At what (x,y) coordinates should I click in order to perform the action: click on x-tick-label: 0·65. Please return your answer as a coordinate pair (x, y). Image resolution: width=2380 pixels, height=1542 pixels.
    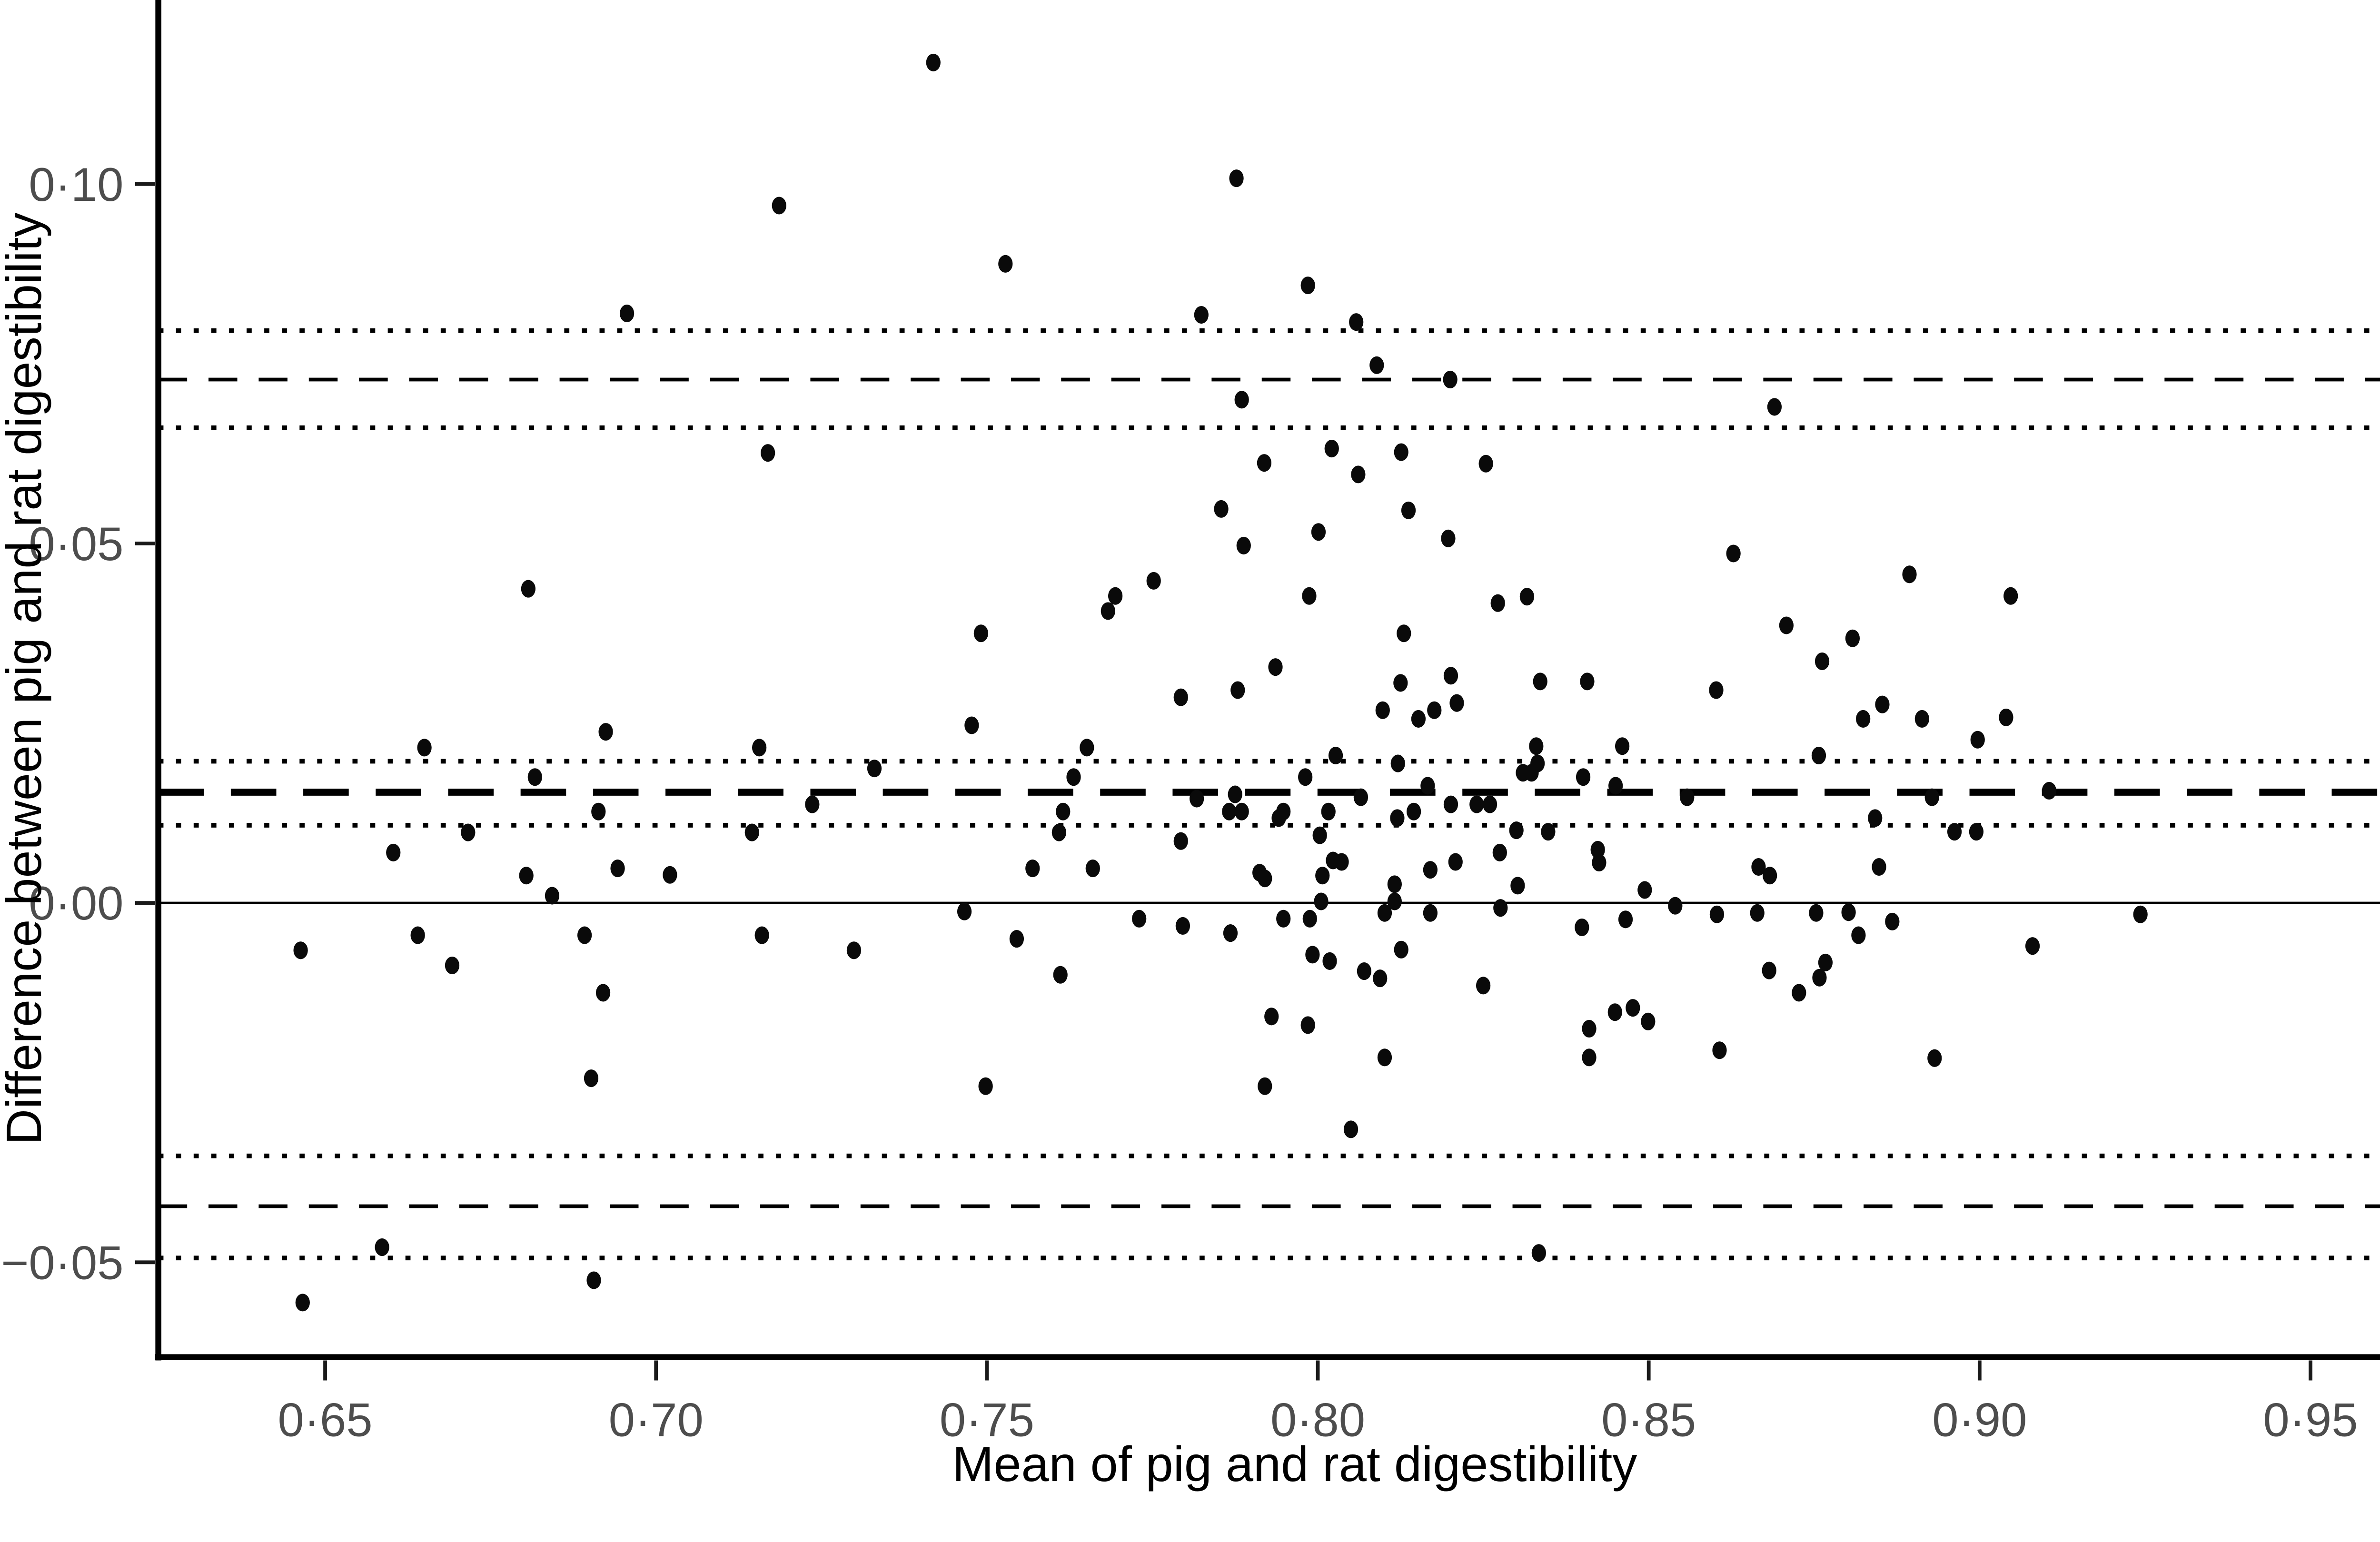
    Looking at the image, I should click on (325, 1420).